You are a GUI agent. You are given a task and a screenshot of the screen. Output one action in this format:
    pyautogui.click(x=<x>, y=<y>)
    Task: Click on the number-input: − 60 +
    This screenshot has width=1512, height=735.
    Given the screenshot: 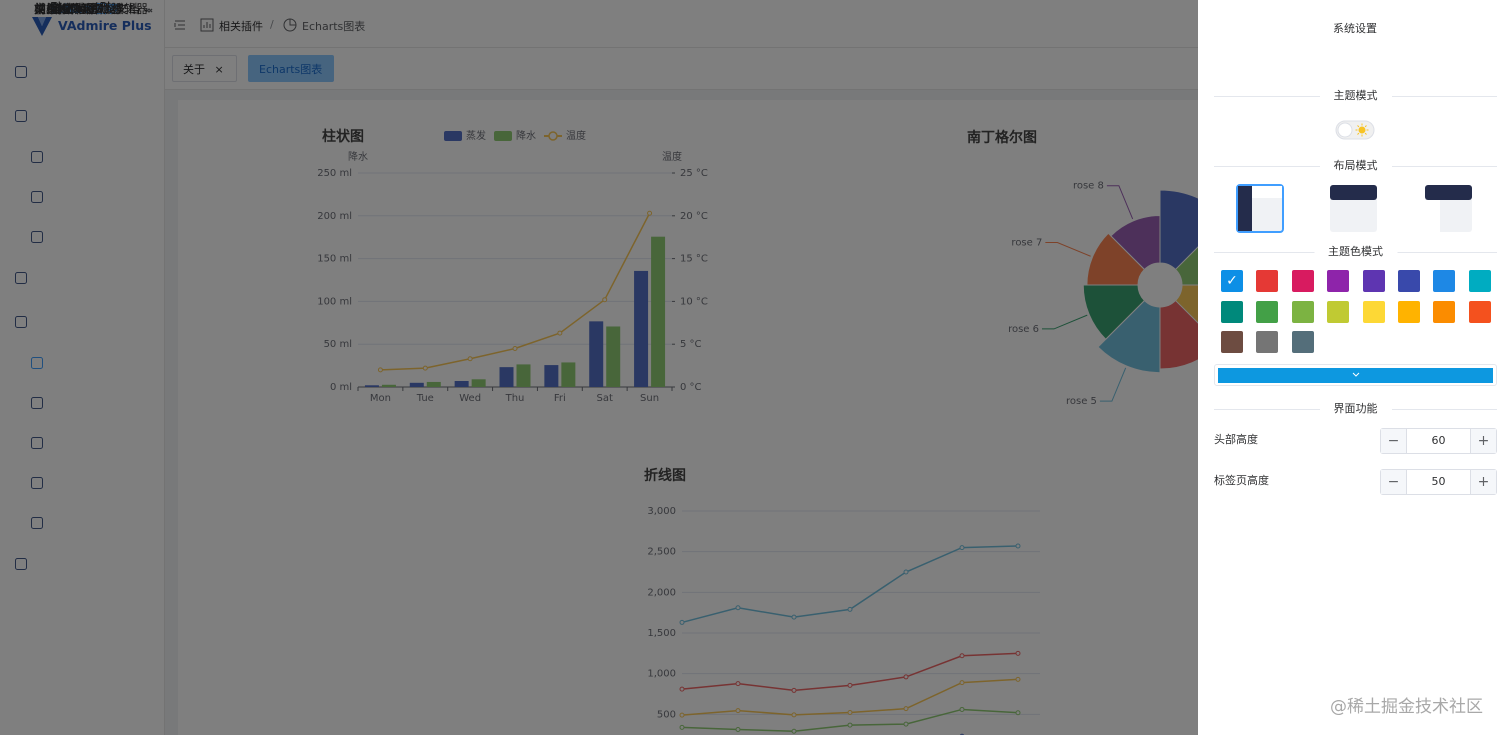 What is the action you would take?
    pyautogui.click(x=1438, y=441)
    